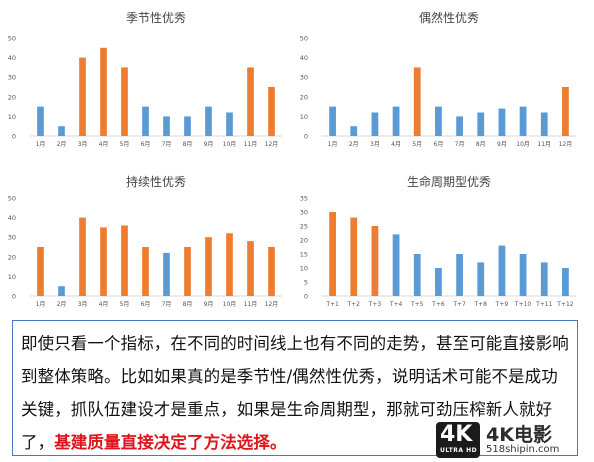 The width and height of the screenshot is (594, 462). I want to click on x-tick-label: T+4, so click(396, 304).